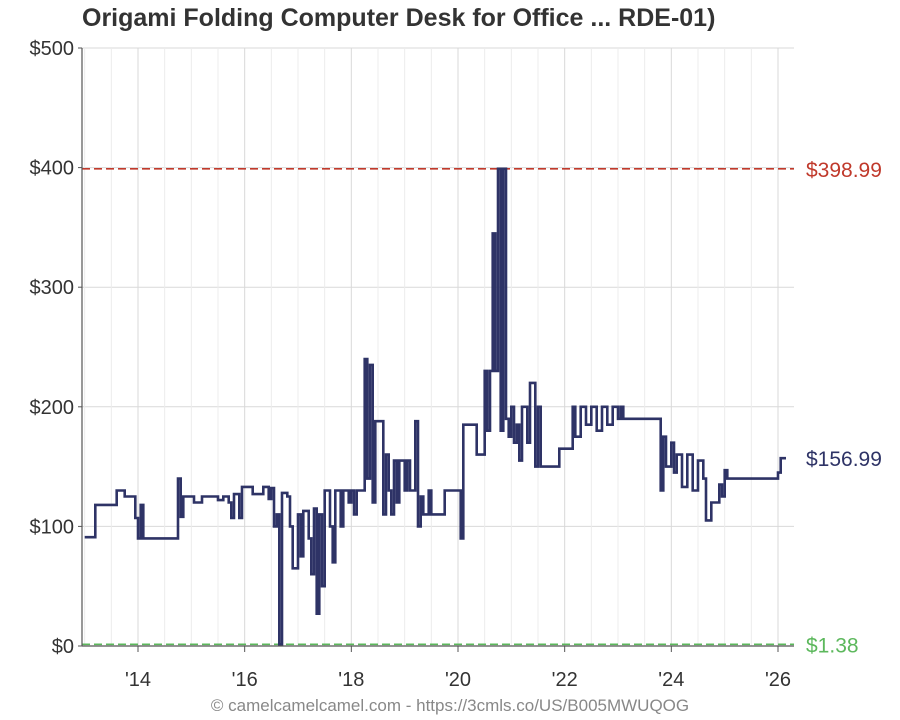  Describe the element at coordinates (844, 408) in the screenshot. I see `reference-labels: $398.99 $1.38 $156.99` at that location.